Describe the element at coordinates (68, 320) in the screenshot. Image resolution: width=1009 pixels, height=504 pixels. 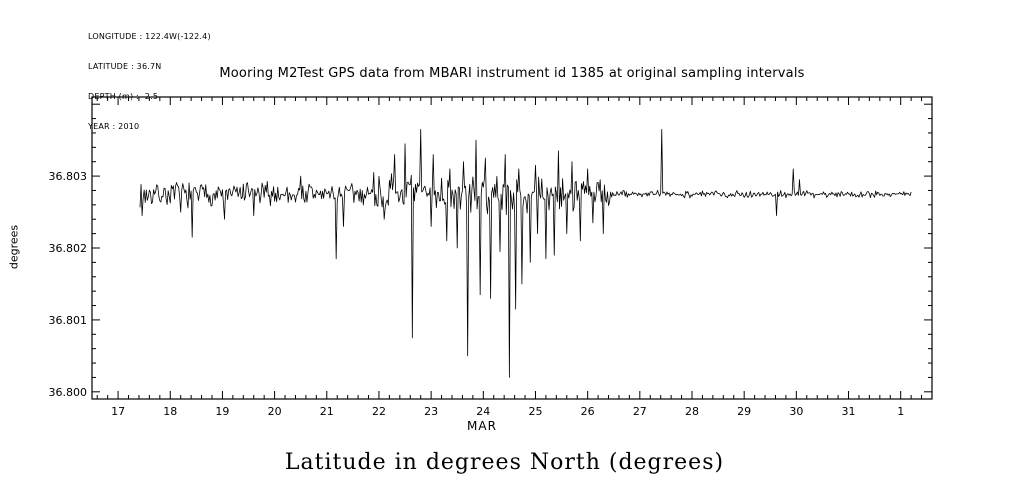
I see `y-tick-label: 36.801` at that location.